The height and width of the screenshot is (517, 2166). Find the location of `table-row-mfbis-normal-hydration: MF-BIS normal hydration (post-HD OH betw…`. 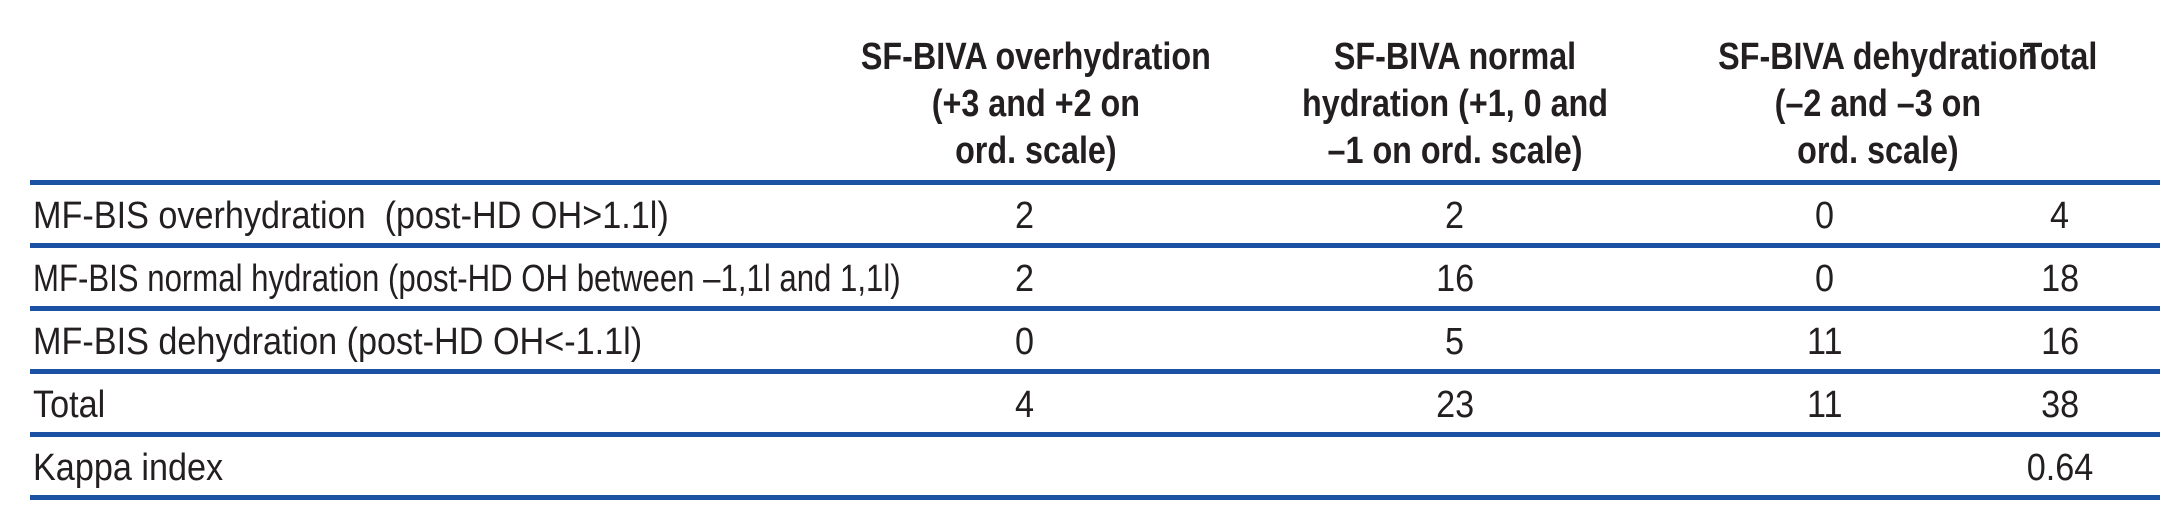

table-row-mfbis-normal-hydration: MF-BIS normal hydration (post-HD OH betw… is located at coordinates (1095, 278).